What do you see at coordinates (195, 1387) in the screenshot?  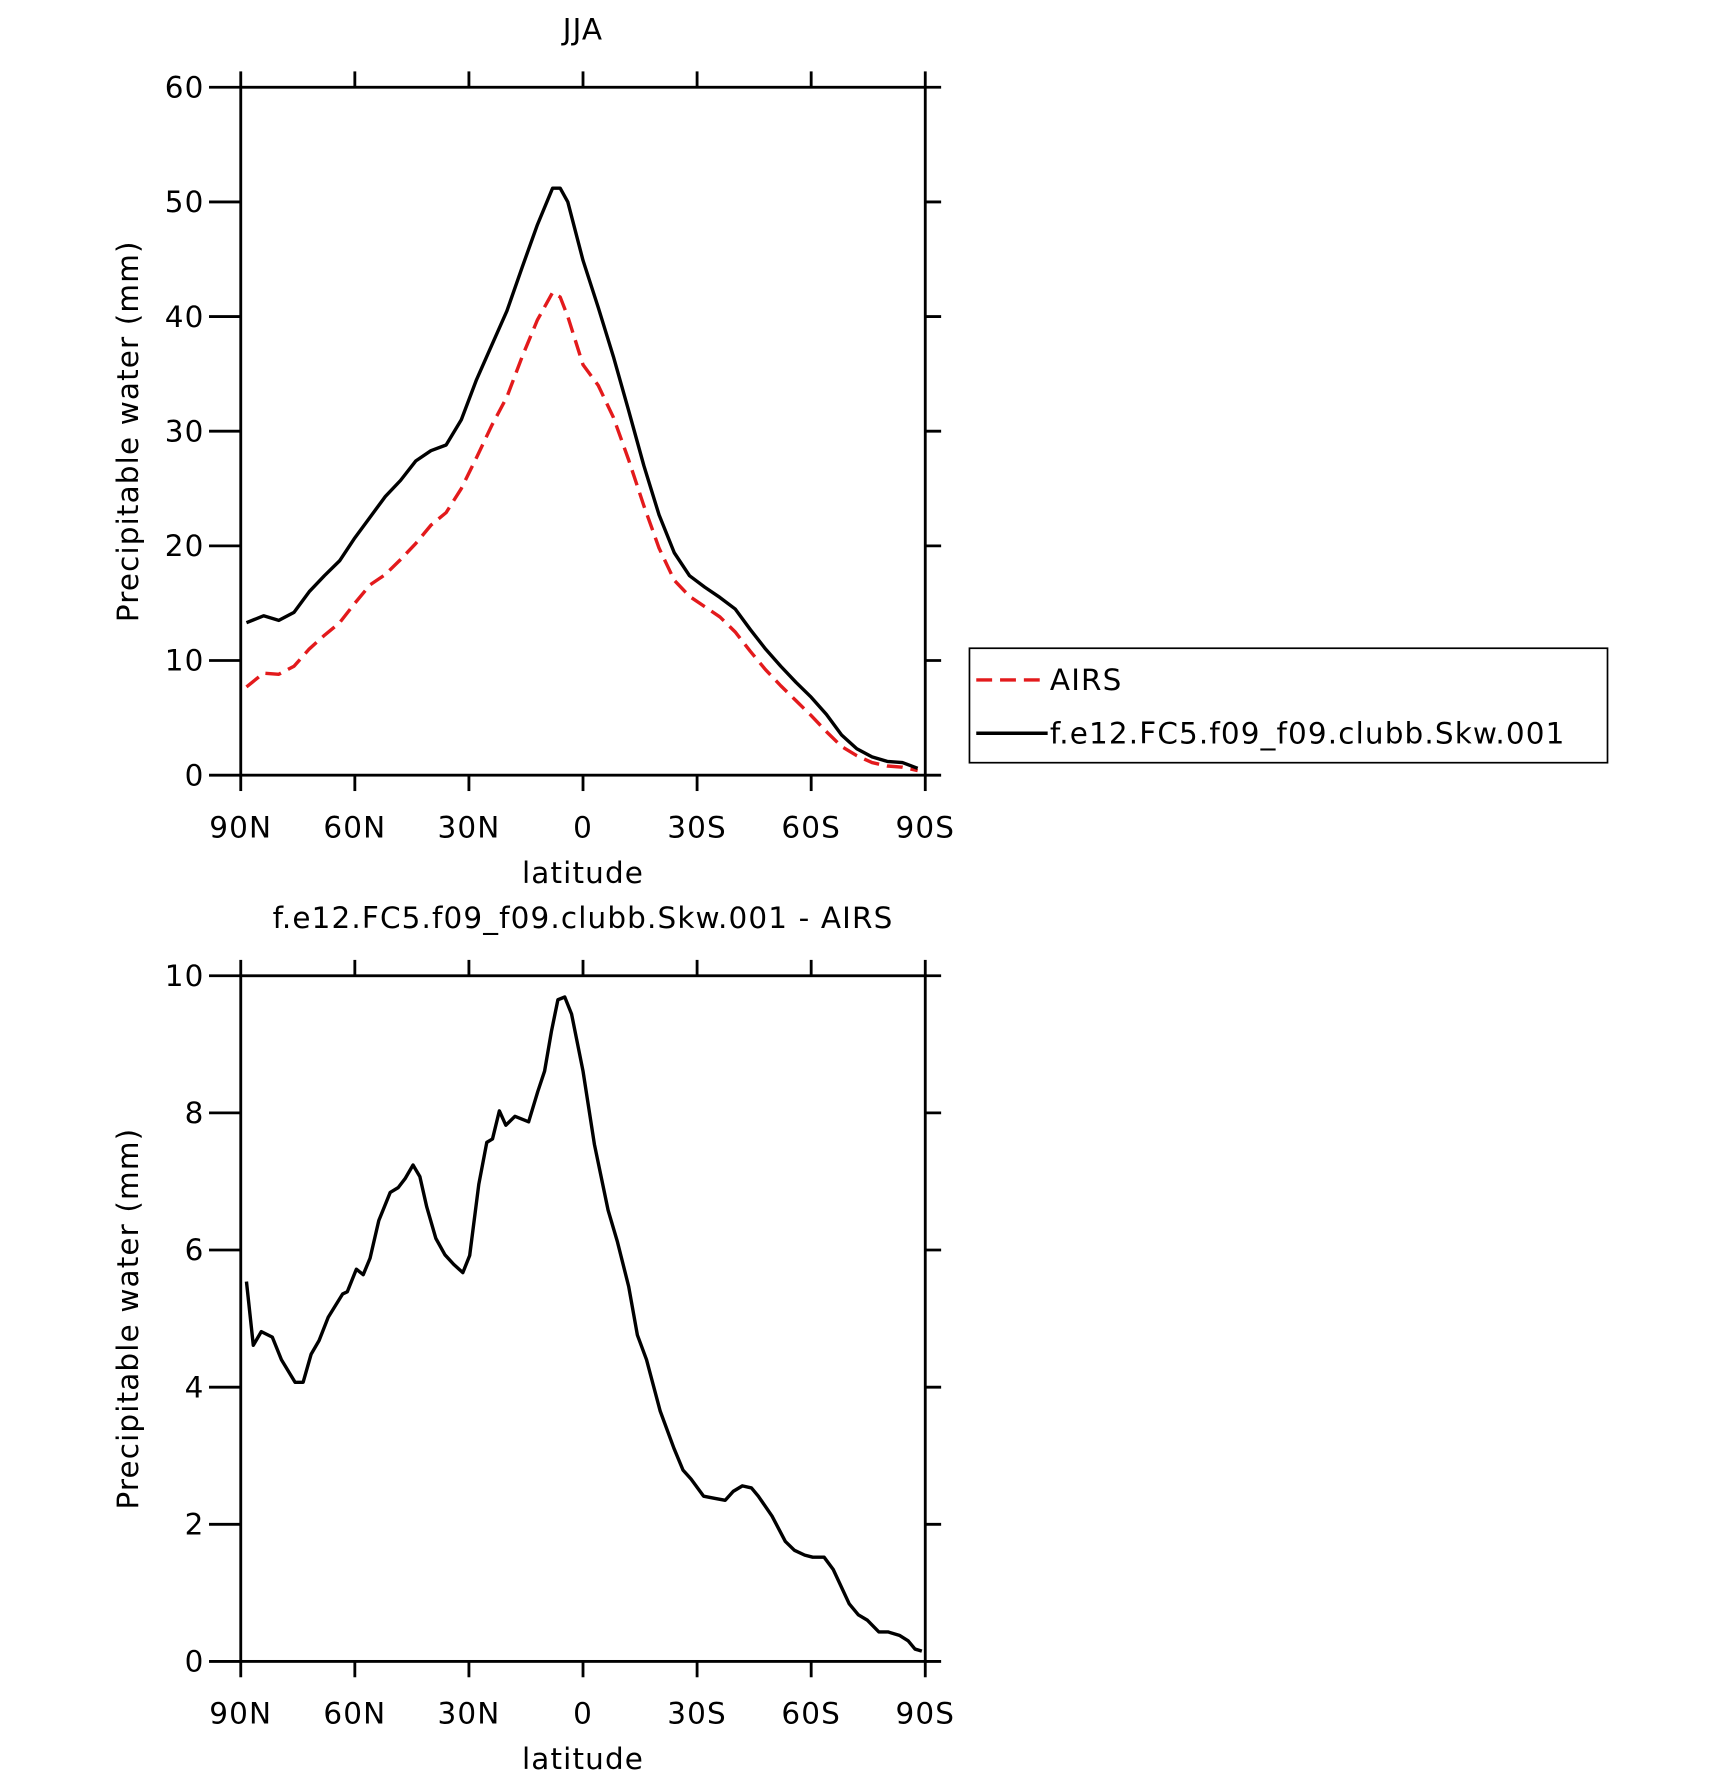 I see `y-tick-label: 4` at bounding box center [195, 1387].